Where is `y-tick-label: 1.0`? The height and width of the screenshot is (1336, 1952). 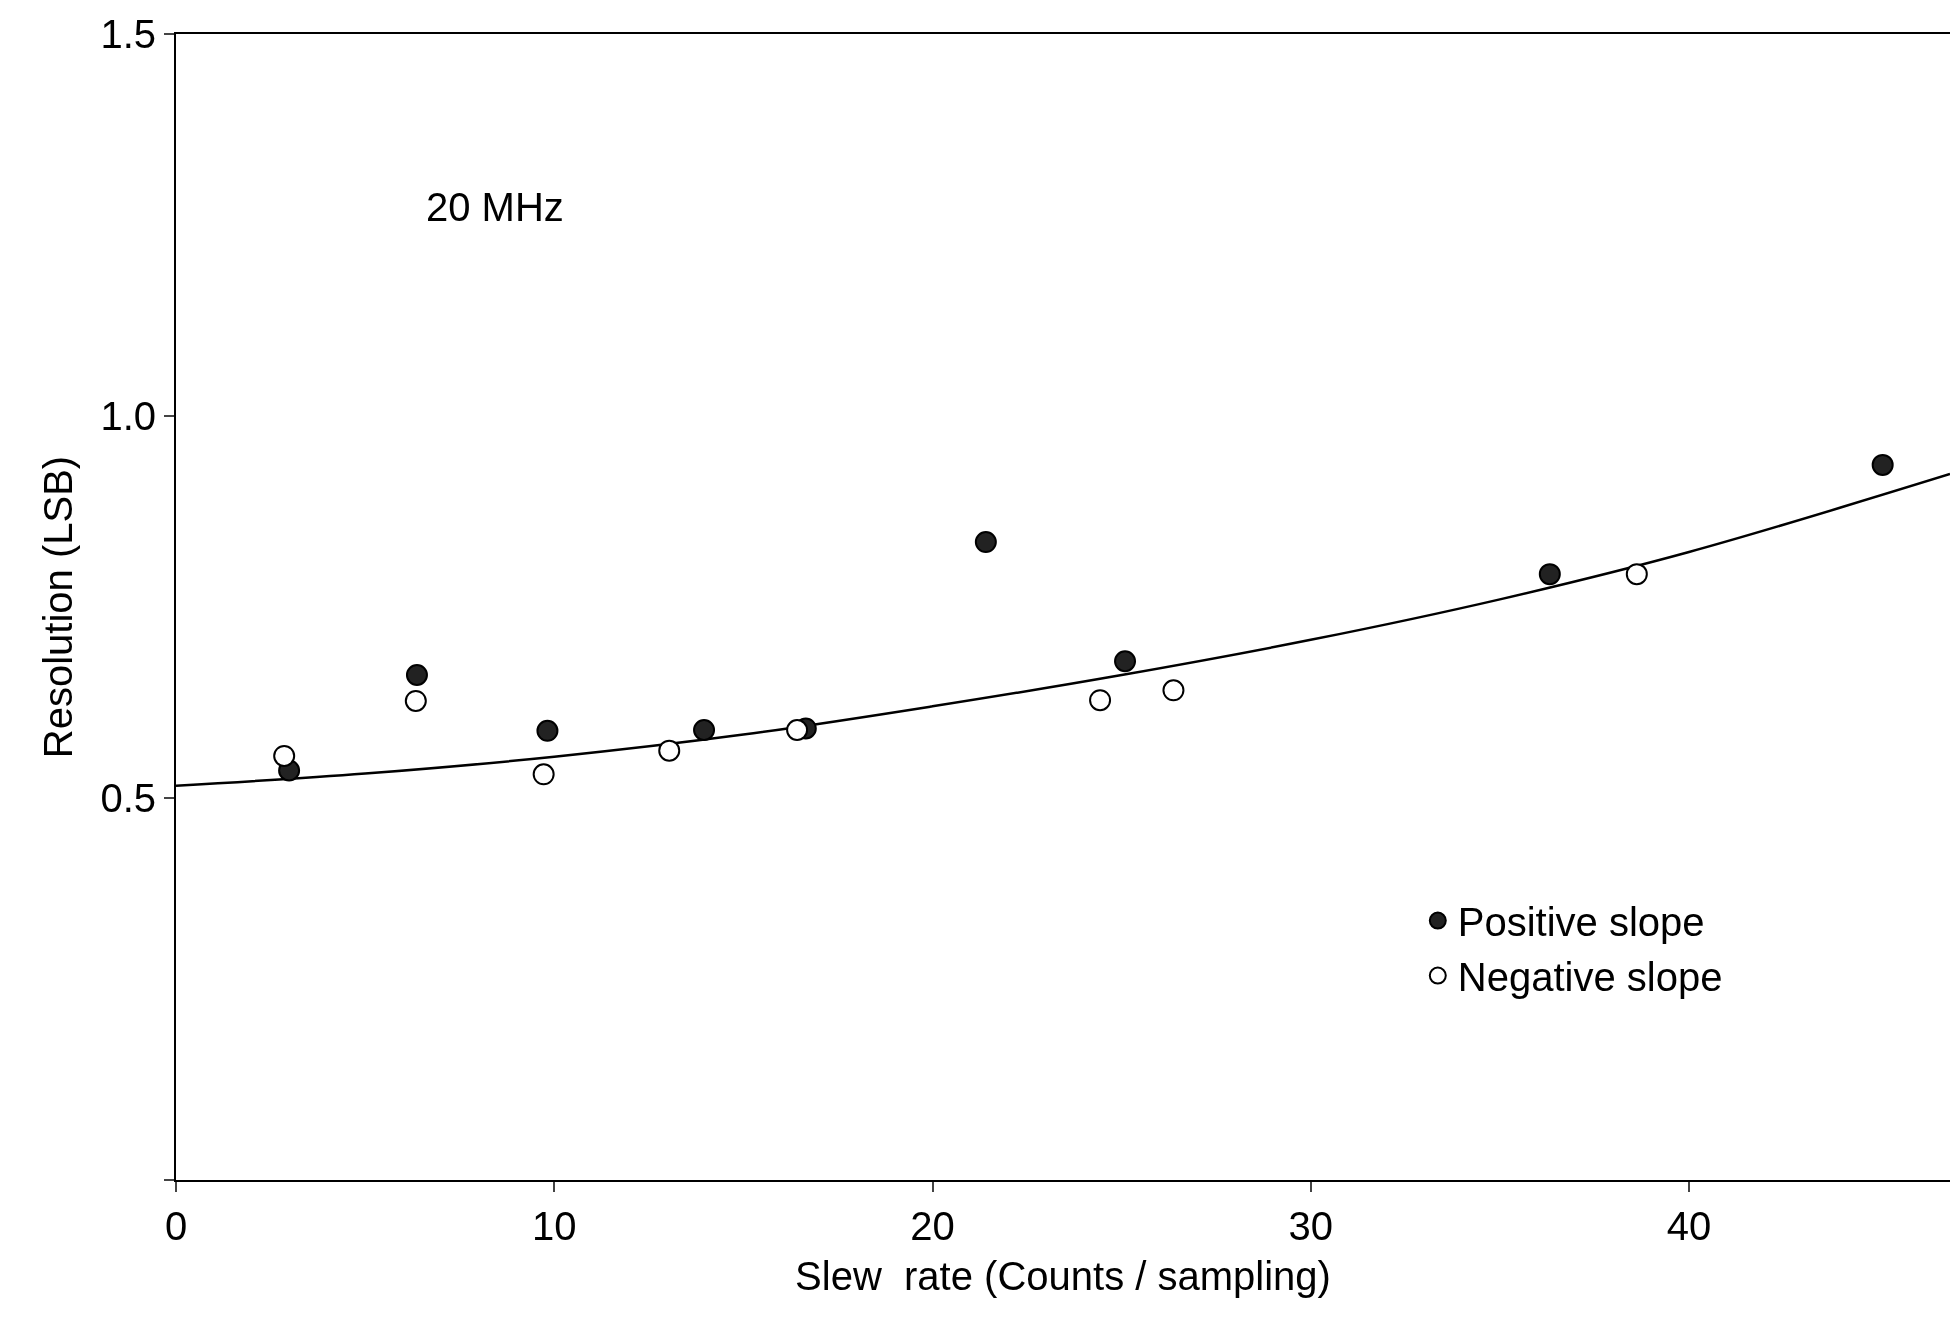 y-tick-label: 1.0 is located at coordinates (128, 416).